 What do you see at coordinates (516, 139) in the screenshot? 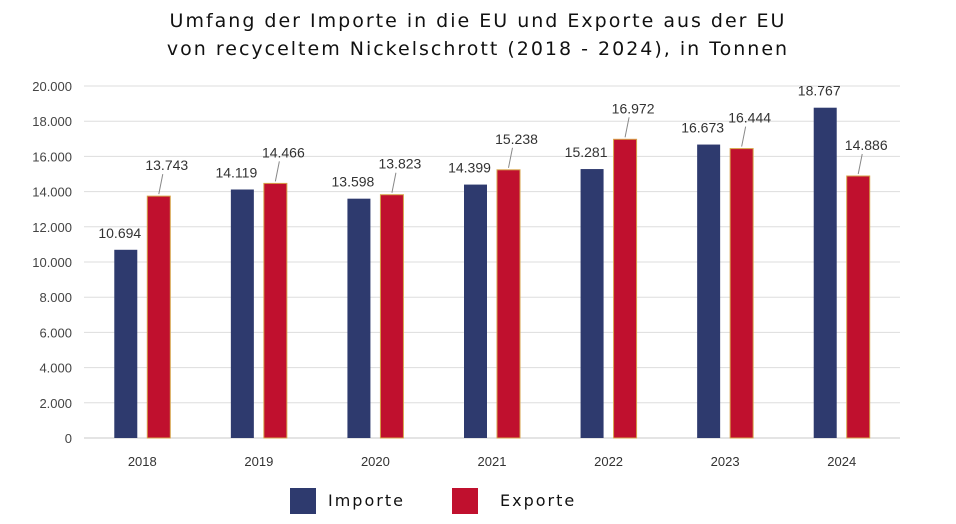
I see `data-label-exporte: 15.238` at bounding box center [516, 139].